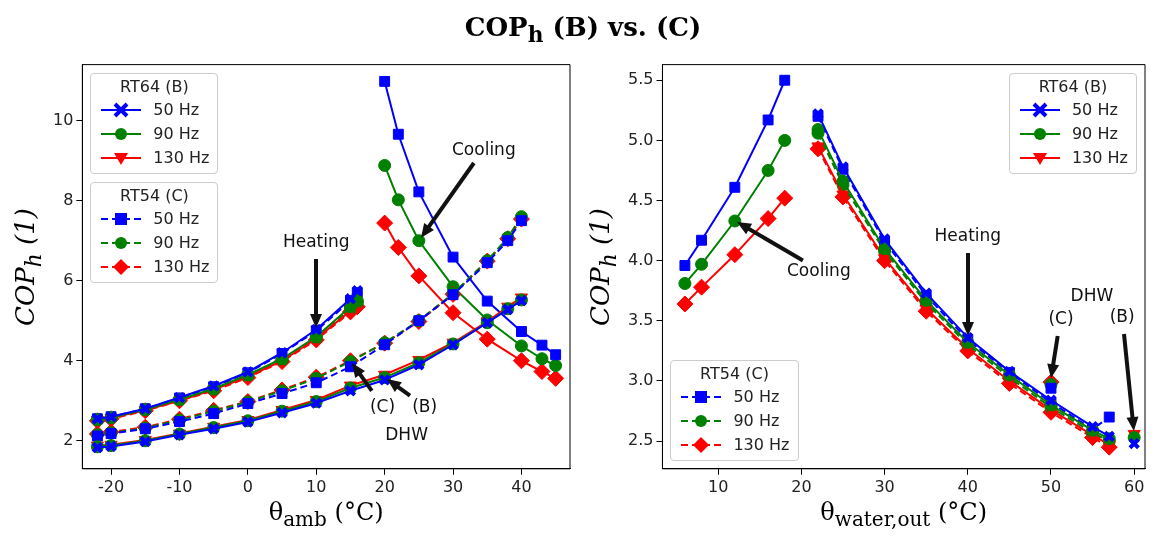 The image size is (1158, 539). I want to click on y-tick-label: 3.5, so click(640, 319).